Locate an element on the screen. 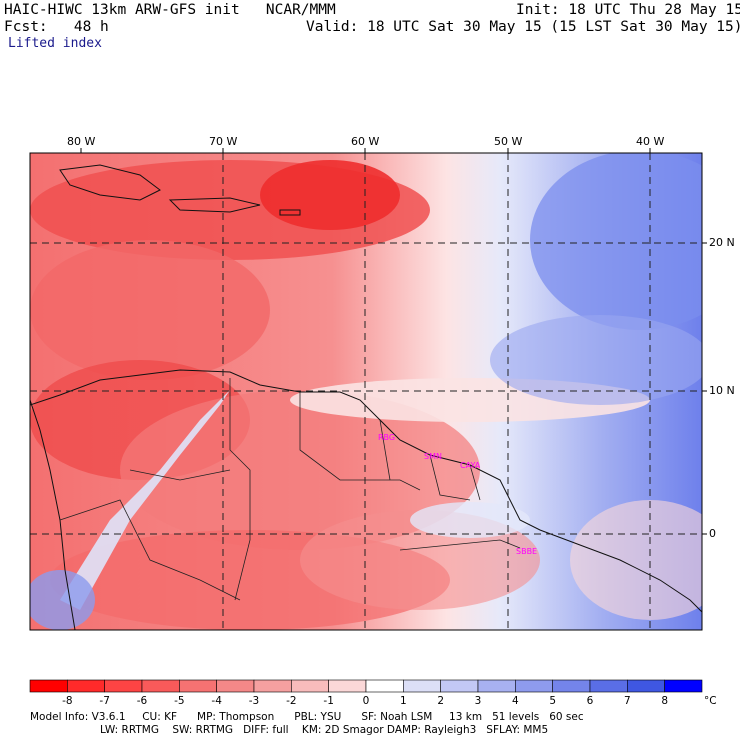 The image size is (740, 740). hispaniola-coast is located at coordinates (214, 205).